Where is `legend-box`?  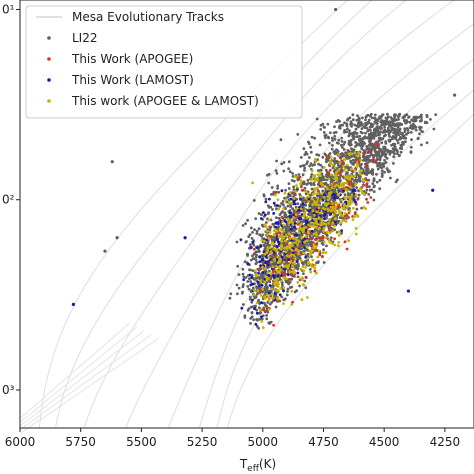 legend-box is located at coordinates (164, 62).